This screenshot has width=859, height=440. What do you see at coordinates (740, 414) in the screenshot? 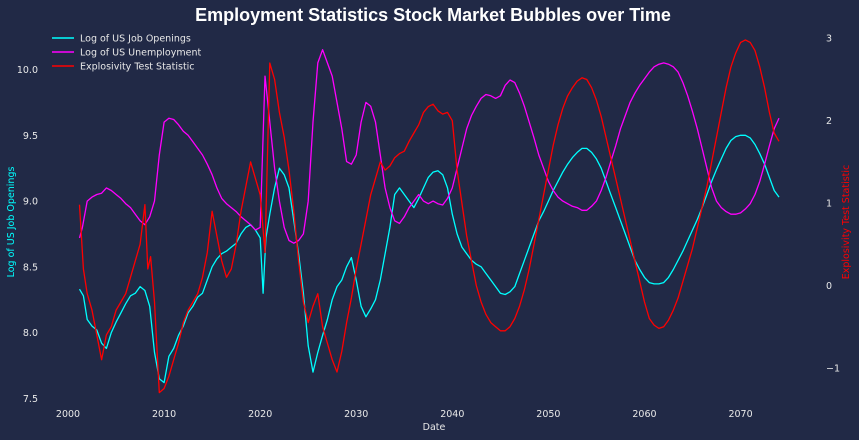
I see `x-tick-label: 2070` at bounding box center [740, 414].